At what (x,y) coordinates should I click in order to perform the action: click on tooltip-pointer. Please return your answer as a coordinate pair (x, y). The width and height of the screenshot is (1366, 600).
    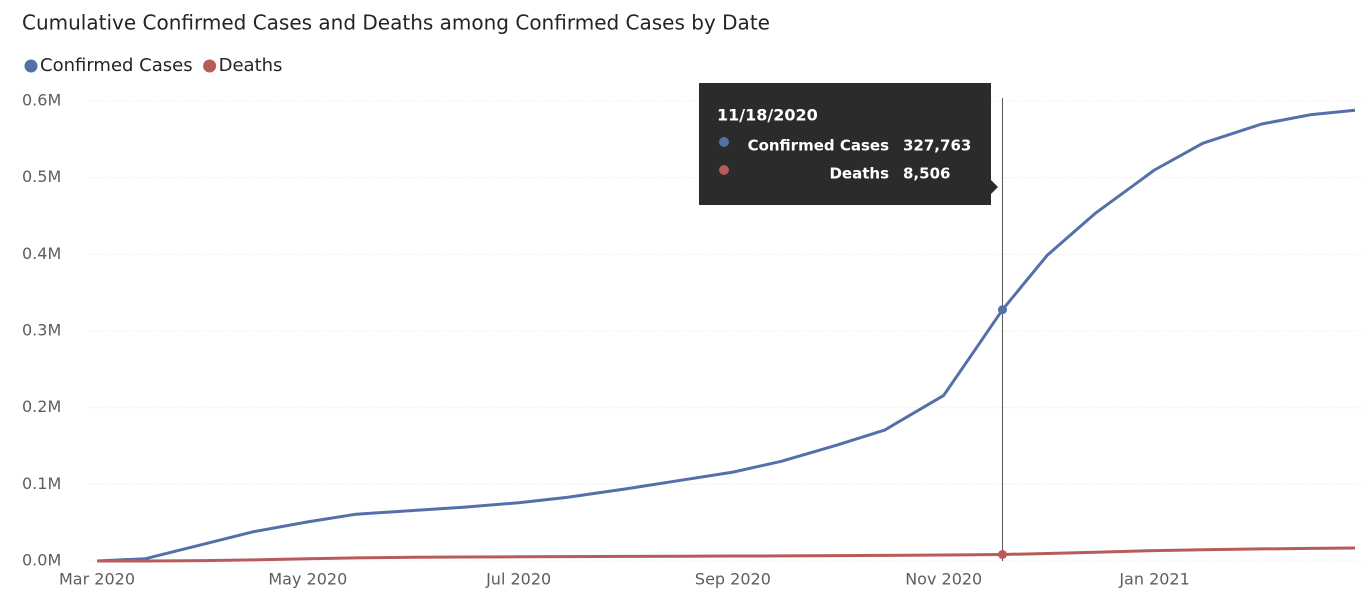
    Looking at the image, I should click on (994, 187).